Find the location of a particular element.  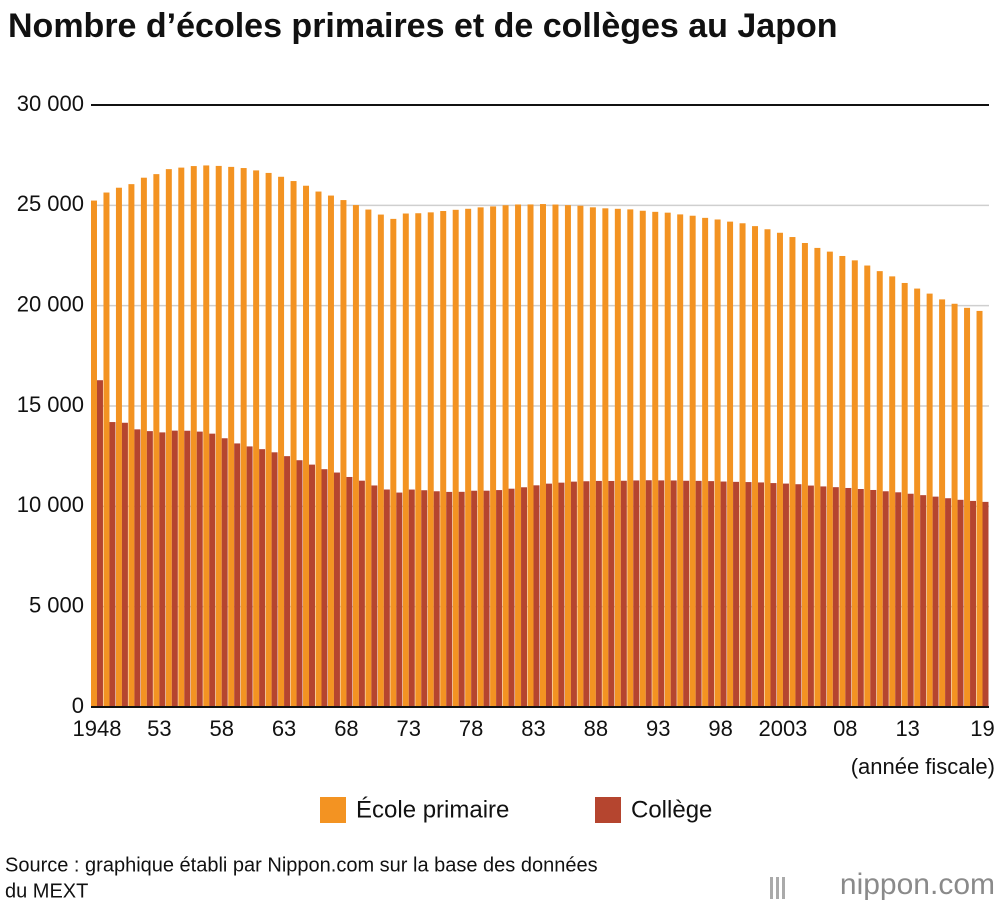

legend-swatch is located at coordinates (608, 810).